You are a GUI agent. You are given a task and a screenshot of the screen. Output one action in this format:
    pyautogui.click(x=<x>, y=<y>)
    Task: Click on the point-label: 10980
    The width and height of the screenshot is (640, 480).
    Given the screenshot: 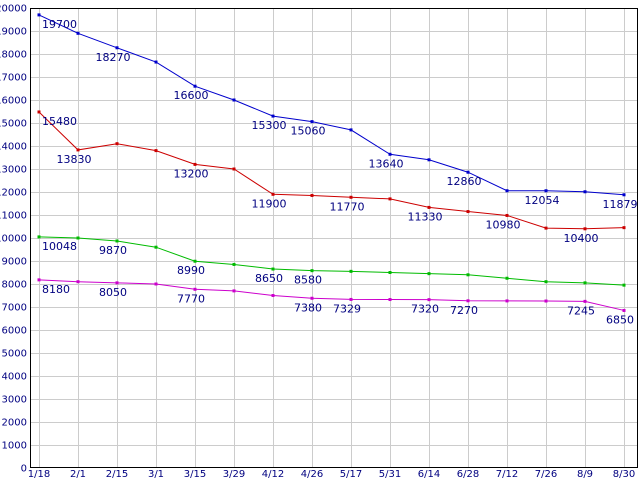 What is the action you would take?
    pyautogui.click(x=503, y=224)
    